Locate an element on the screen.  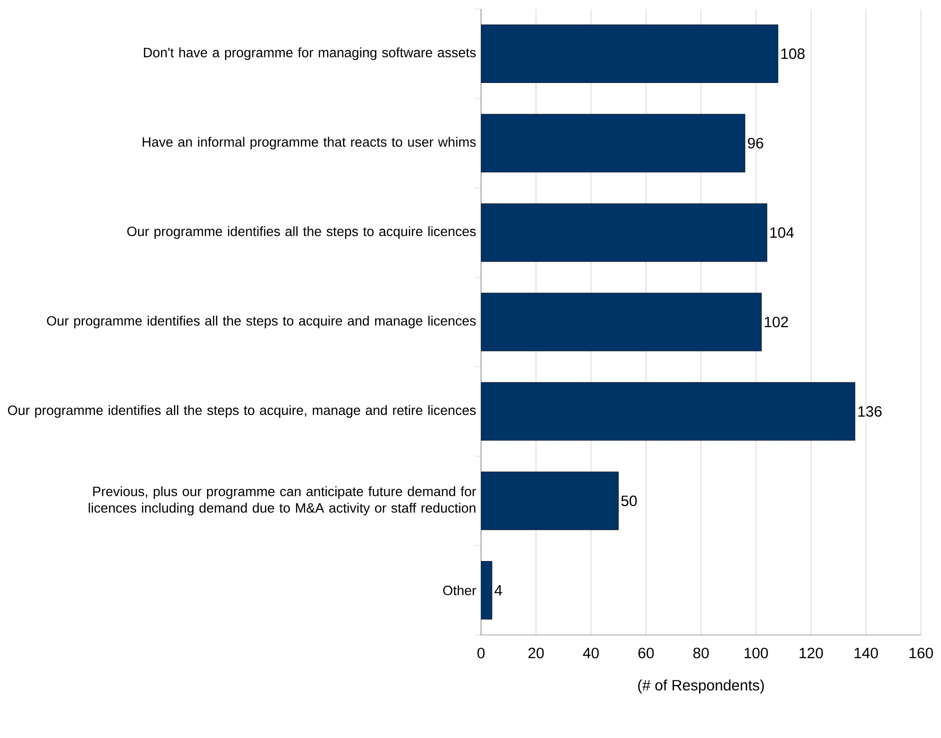
data-label: 104 is located at coordinates (782, 232).